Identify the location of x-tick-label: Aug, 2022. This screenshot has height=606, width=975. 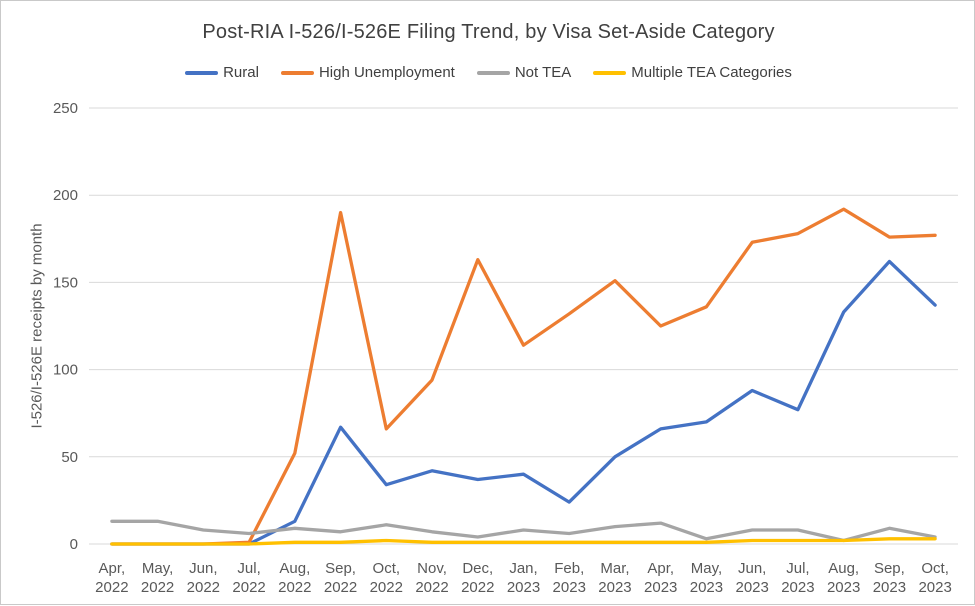
(294, 578).